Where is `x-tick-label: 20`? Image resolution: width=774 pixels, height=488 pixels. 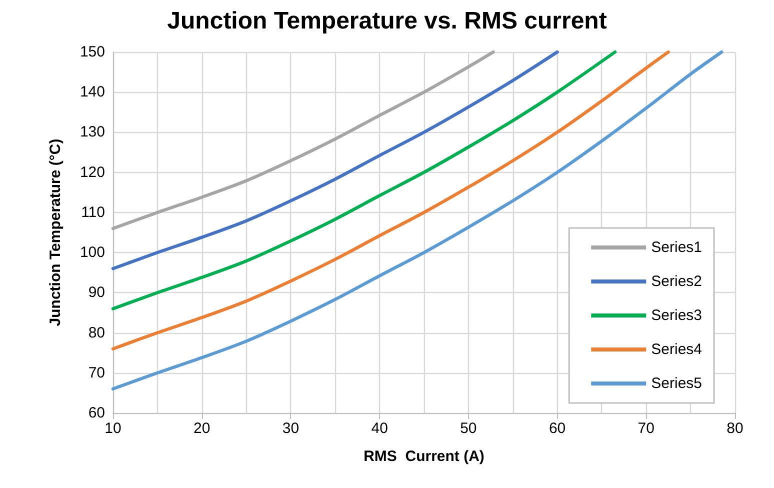 x-tick-label: 20 is located at coordinates (202, 428).